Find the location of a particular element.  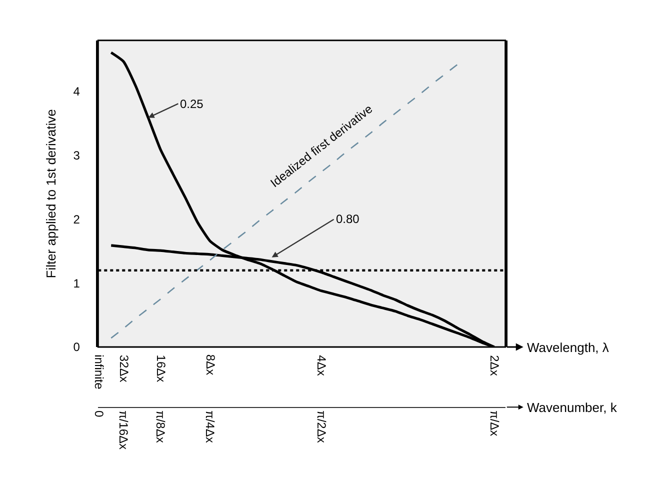

text: 0.25 is located at coordinates (192, 104).